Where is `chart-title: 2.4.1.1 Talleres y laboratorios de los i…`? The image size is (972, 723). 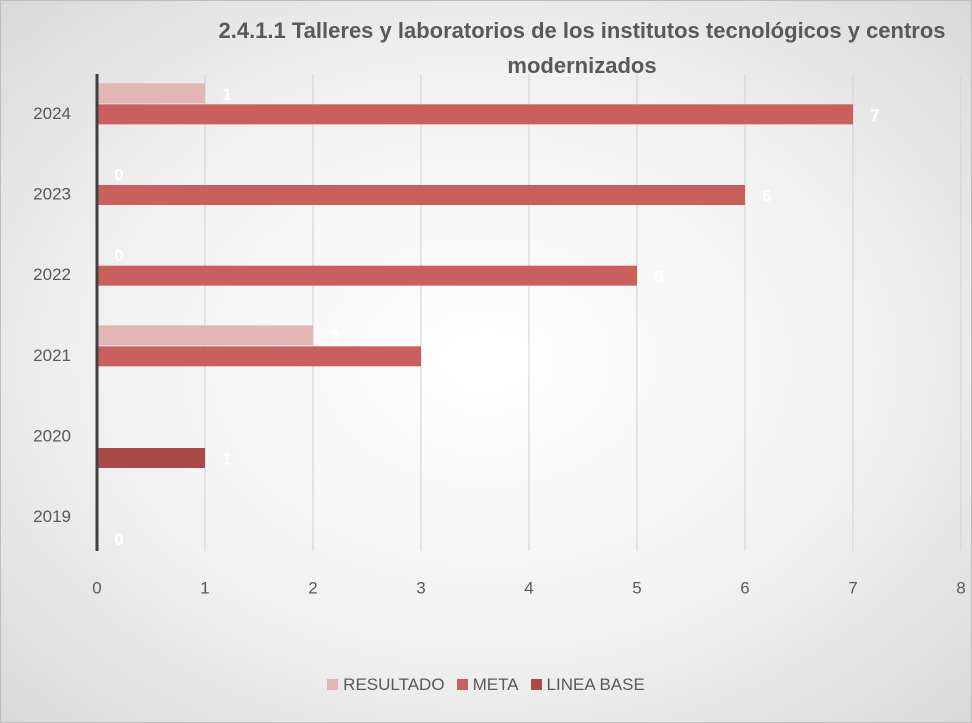
chart-title: 2.4.1.1 Talleres y laboratorios de los i… is located at coordinates (582, 48).